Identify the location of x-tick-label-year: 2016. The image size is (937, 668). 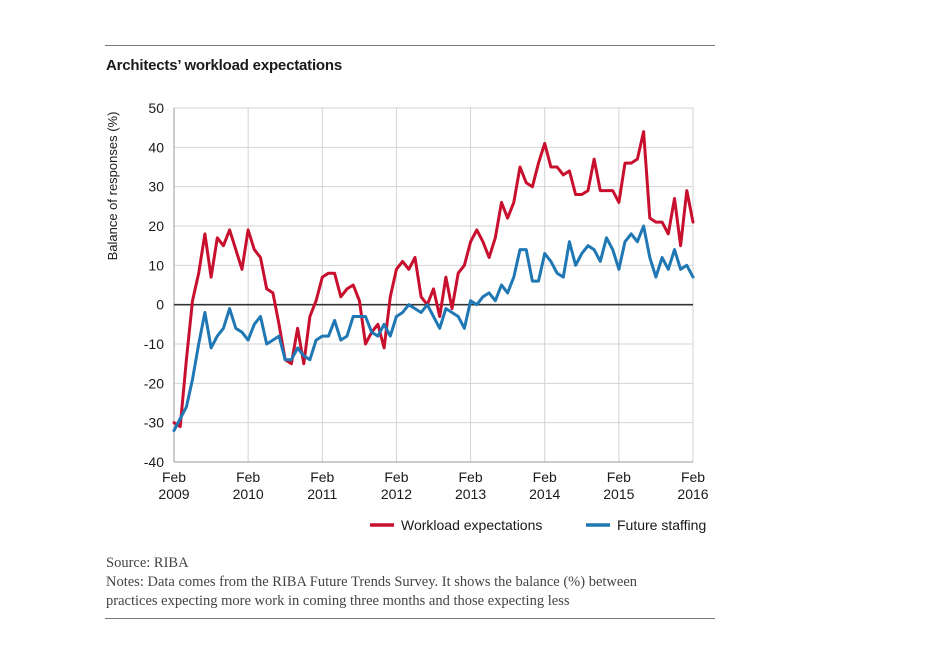
(692, 494).